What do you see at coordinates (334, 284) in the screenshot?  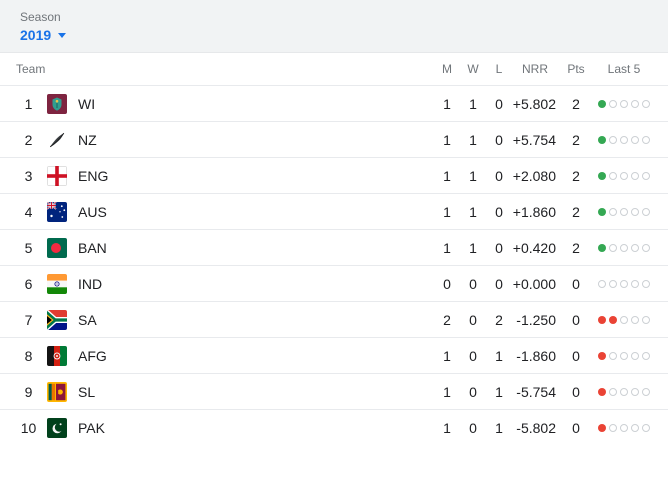 I see `table-row: 6 IND 0 0 0 +0.000 0` at bounding box center [334, 284].